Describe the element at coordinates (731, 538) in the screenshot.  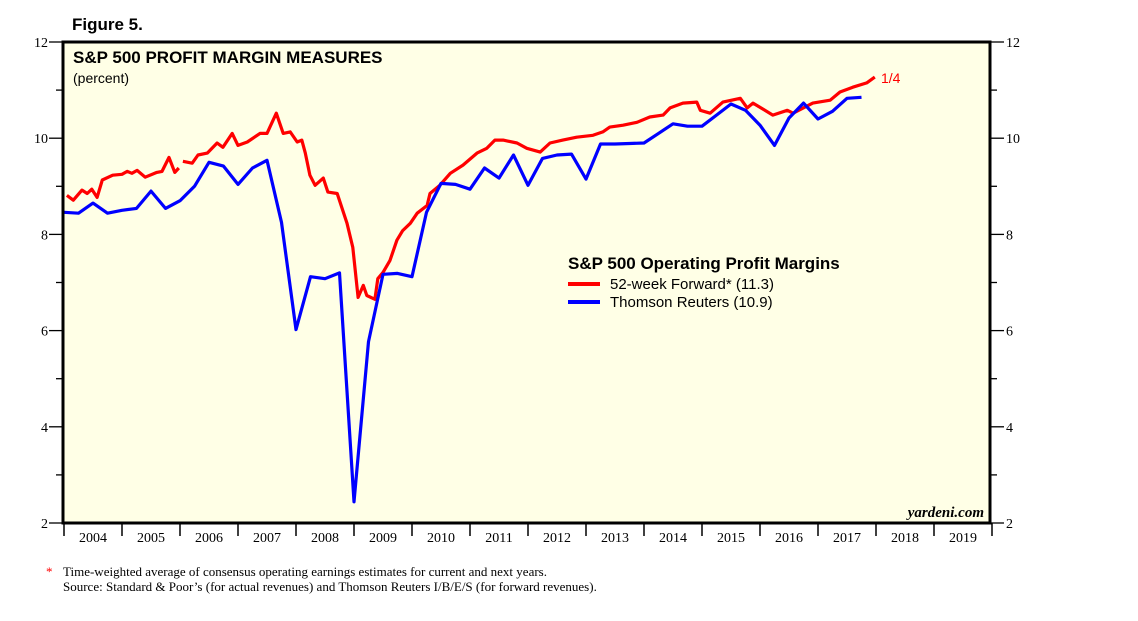
I see `x-tick-label: 2015` at that location.